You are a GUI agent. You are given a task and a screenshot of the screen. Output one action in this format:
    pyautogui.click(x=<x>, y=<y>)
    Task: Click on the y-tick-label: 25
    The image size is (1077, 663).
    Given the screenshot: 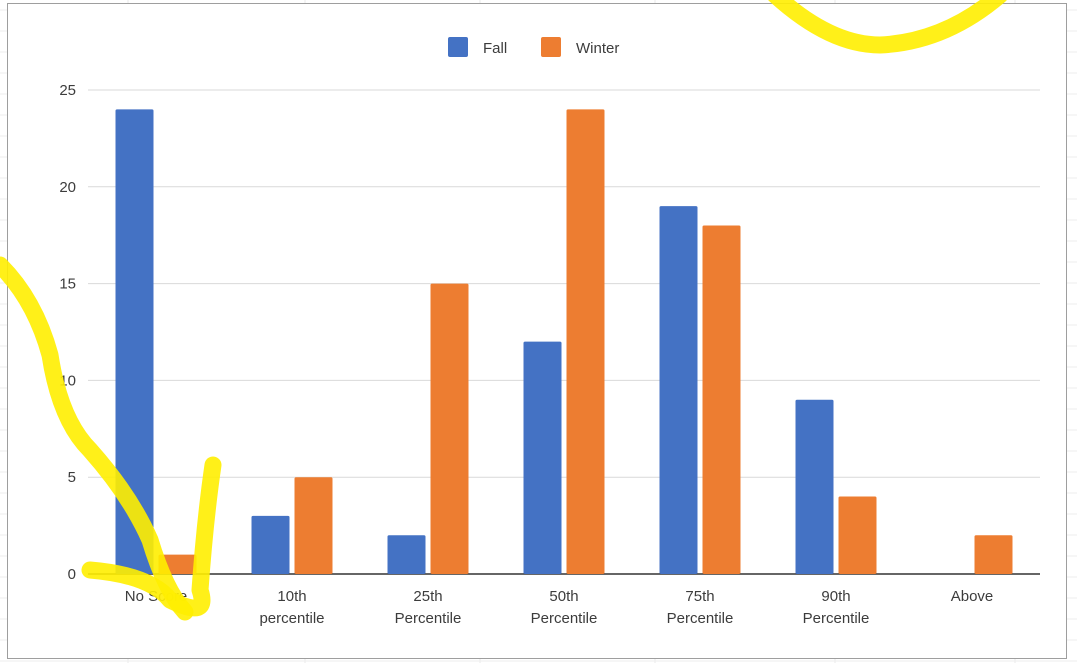 What is the action you would take?
    pyautogui.click(x=67, y=90)
    